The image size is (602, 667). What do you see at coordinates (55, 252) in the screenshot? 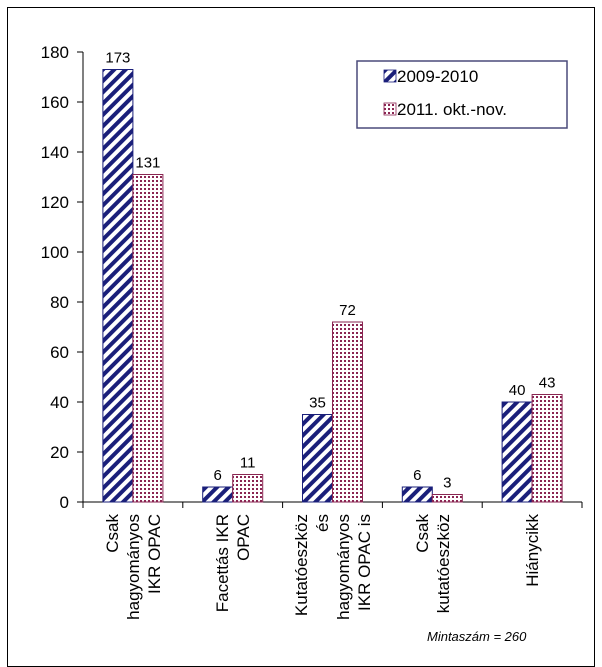
I see `y-tick-label: 100` at bounding box center [55, 252].